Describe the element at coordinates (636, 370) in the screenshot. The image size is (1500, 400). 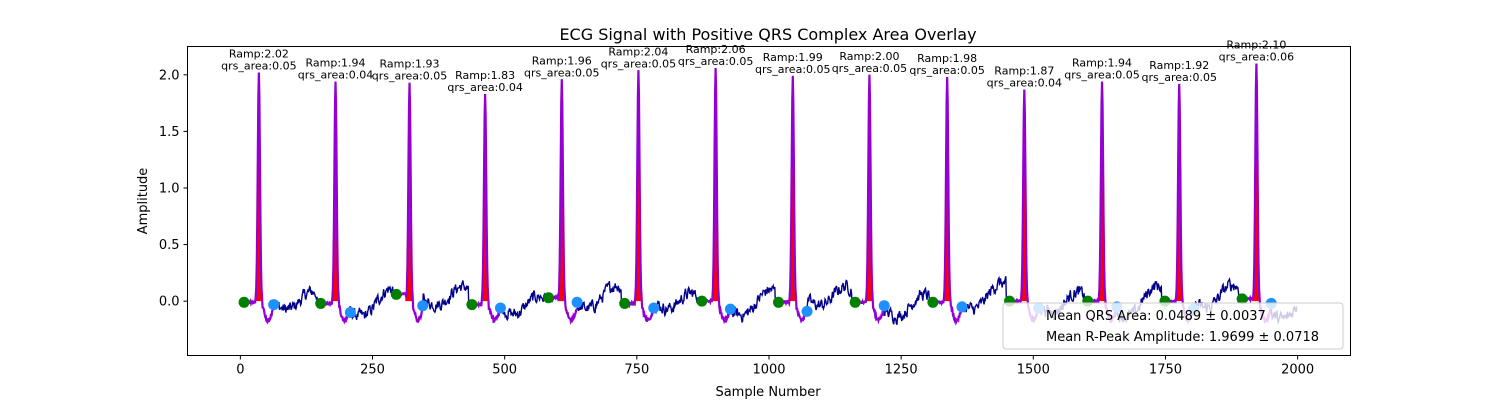
I see `x-tick-label: 750` at that location.